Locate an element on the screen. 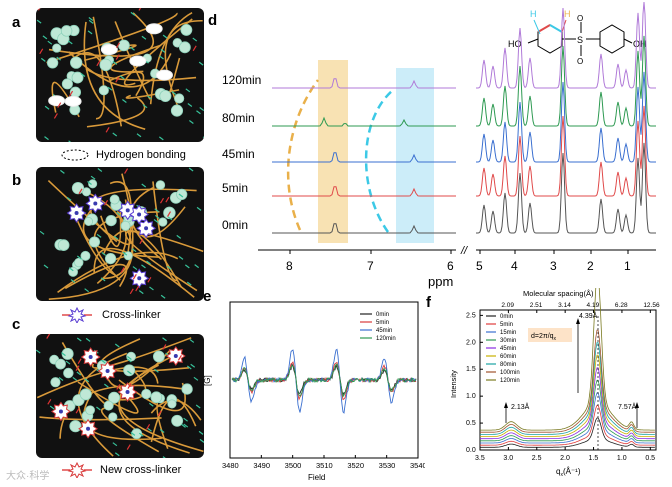 Image resolution: width=672 pixels, height=487 pixels. xrd-ytick-label: 0.5 is located at coordinates (471, 423).